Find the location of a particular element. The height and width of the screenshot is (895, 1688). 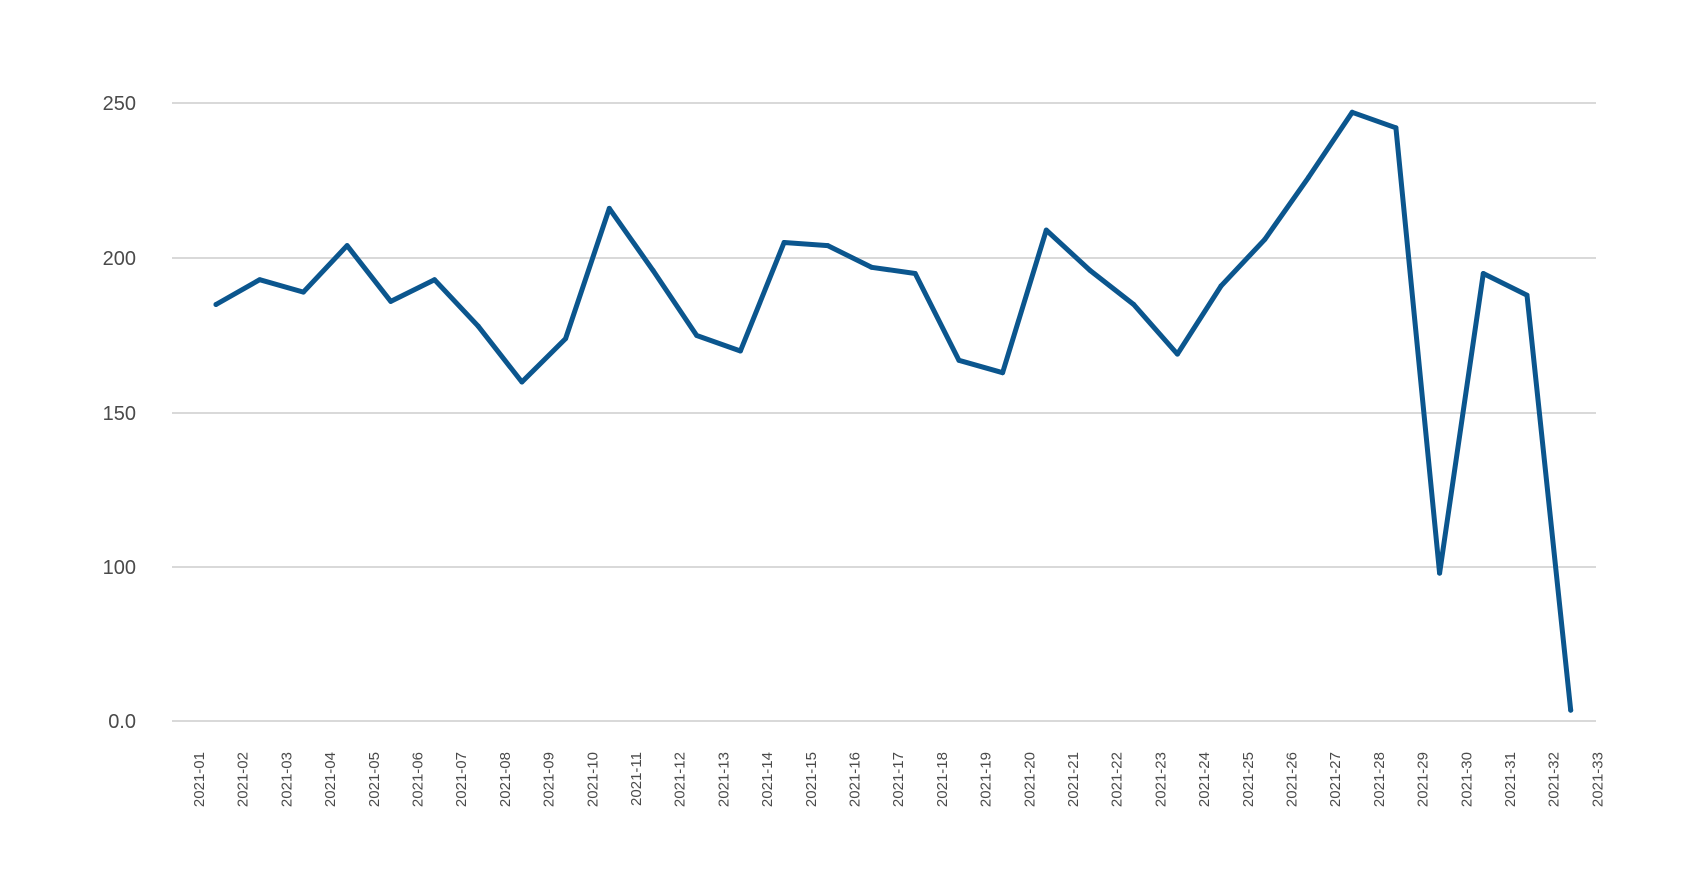

x-tick-label: 2021-21 is located at coordinates (1073, 779).